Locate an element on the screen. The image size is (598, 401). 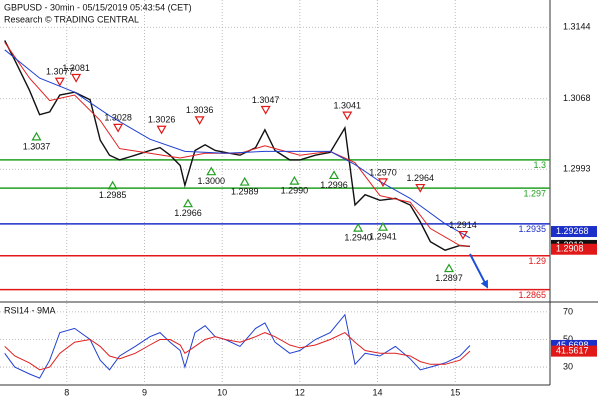
value-tag-label: 45.6698 is located at coordinates (572, 345).